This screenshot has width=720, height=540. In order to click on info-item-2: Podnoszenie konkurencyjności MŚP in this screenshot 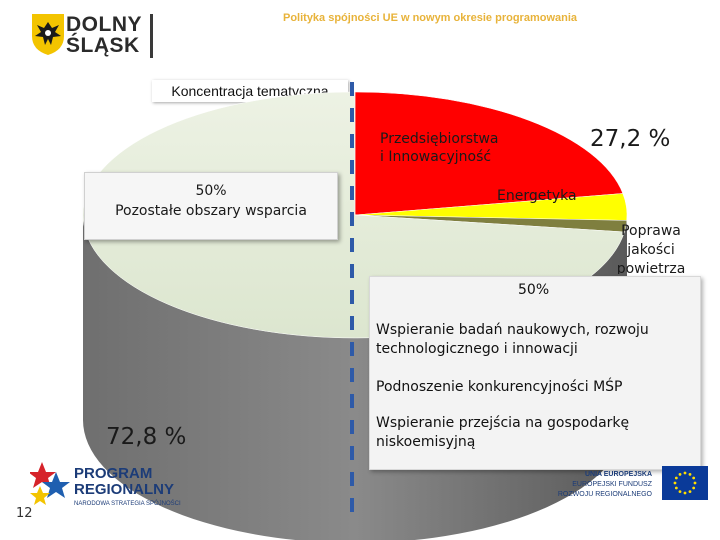, I will do `click(499, 387)`.